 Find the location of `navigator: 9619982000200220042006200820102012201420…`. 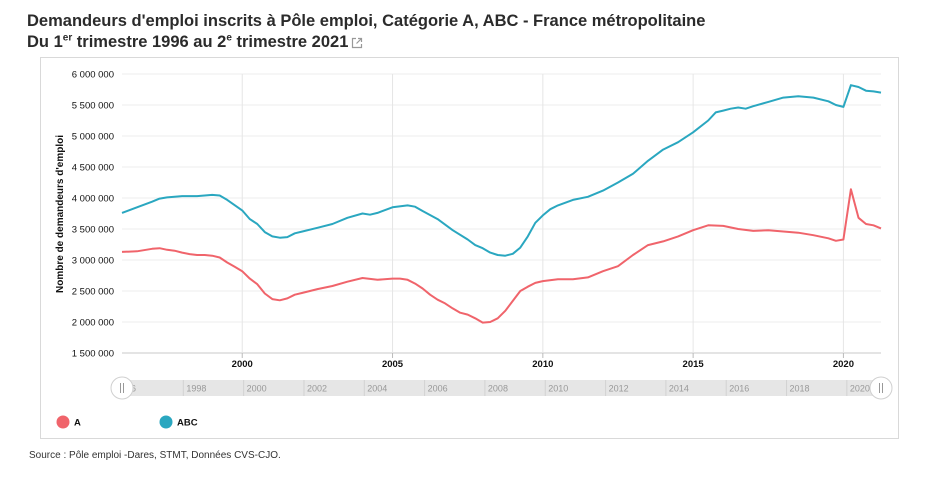

navigator: 9619982000200220042006200820102012201420… is located at coordinates (501, 388).